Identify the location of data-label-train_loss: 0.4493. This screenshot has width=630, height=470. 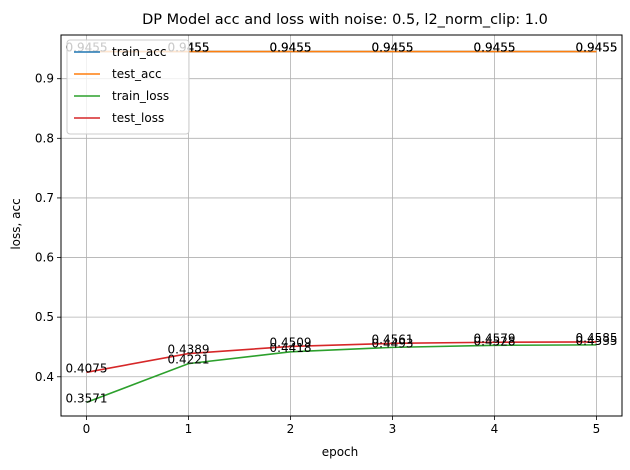
(393, 343).